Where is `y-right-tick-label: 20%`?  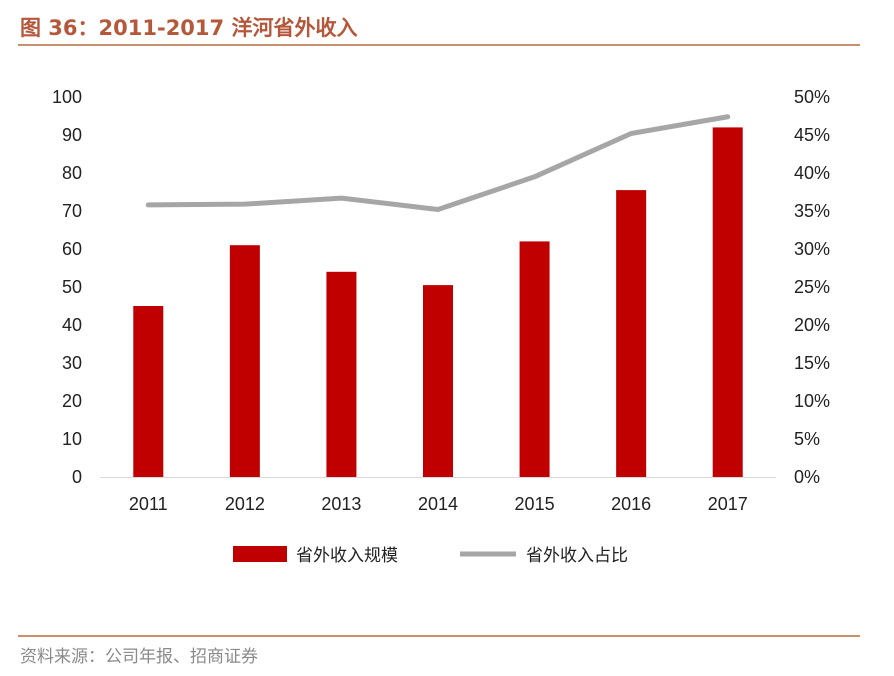 y-right-tick-label: 20% is located at coordinates (812, 325).